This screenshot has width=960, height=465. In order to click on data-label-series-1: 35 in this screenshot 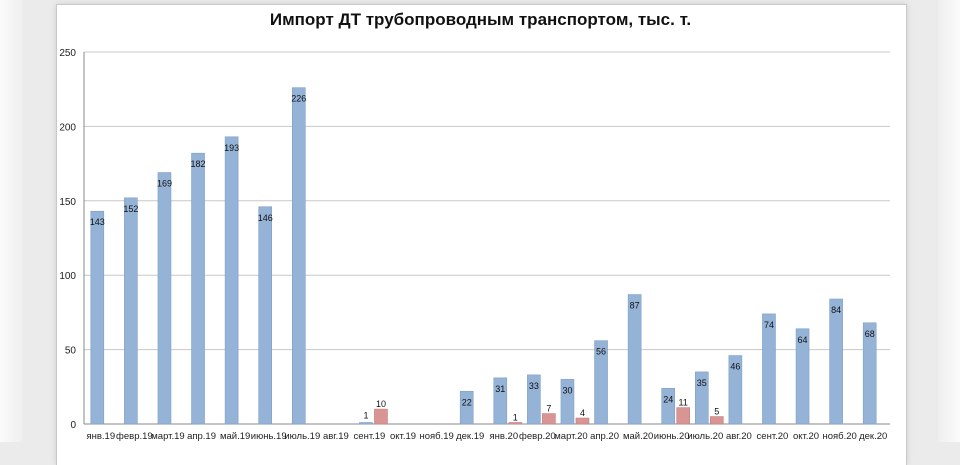, I will do `click(702, 383)`.